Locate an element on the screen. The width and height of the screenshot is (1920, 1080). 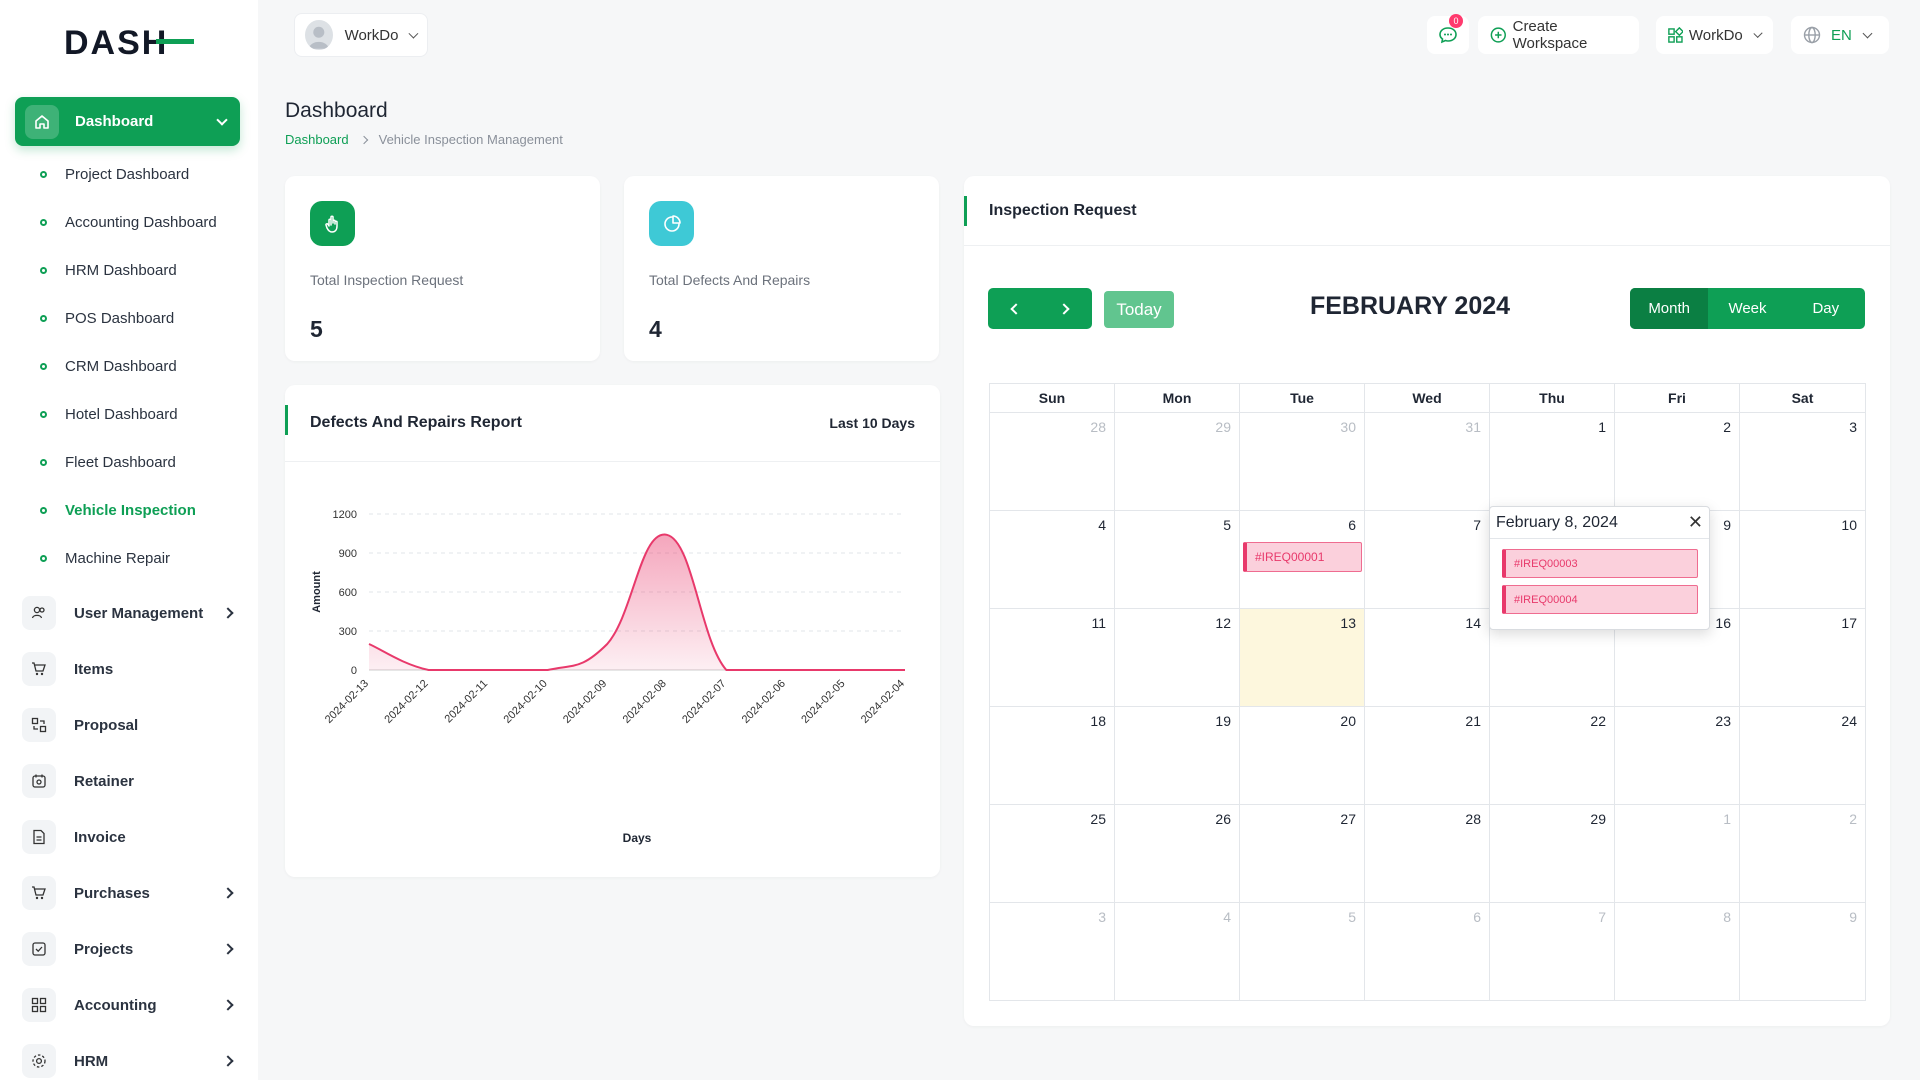
calendar-day-cell: 31 is located at coordinates (1427, 461).